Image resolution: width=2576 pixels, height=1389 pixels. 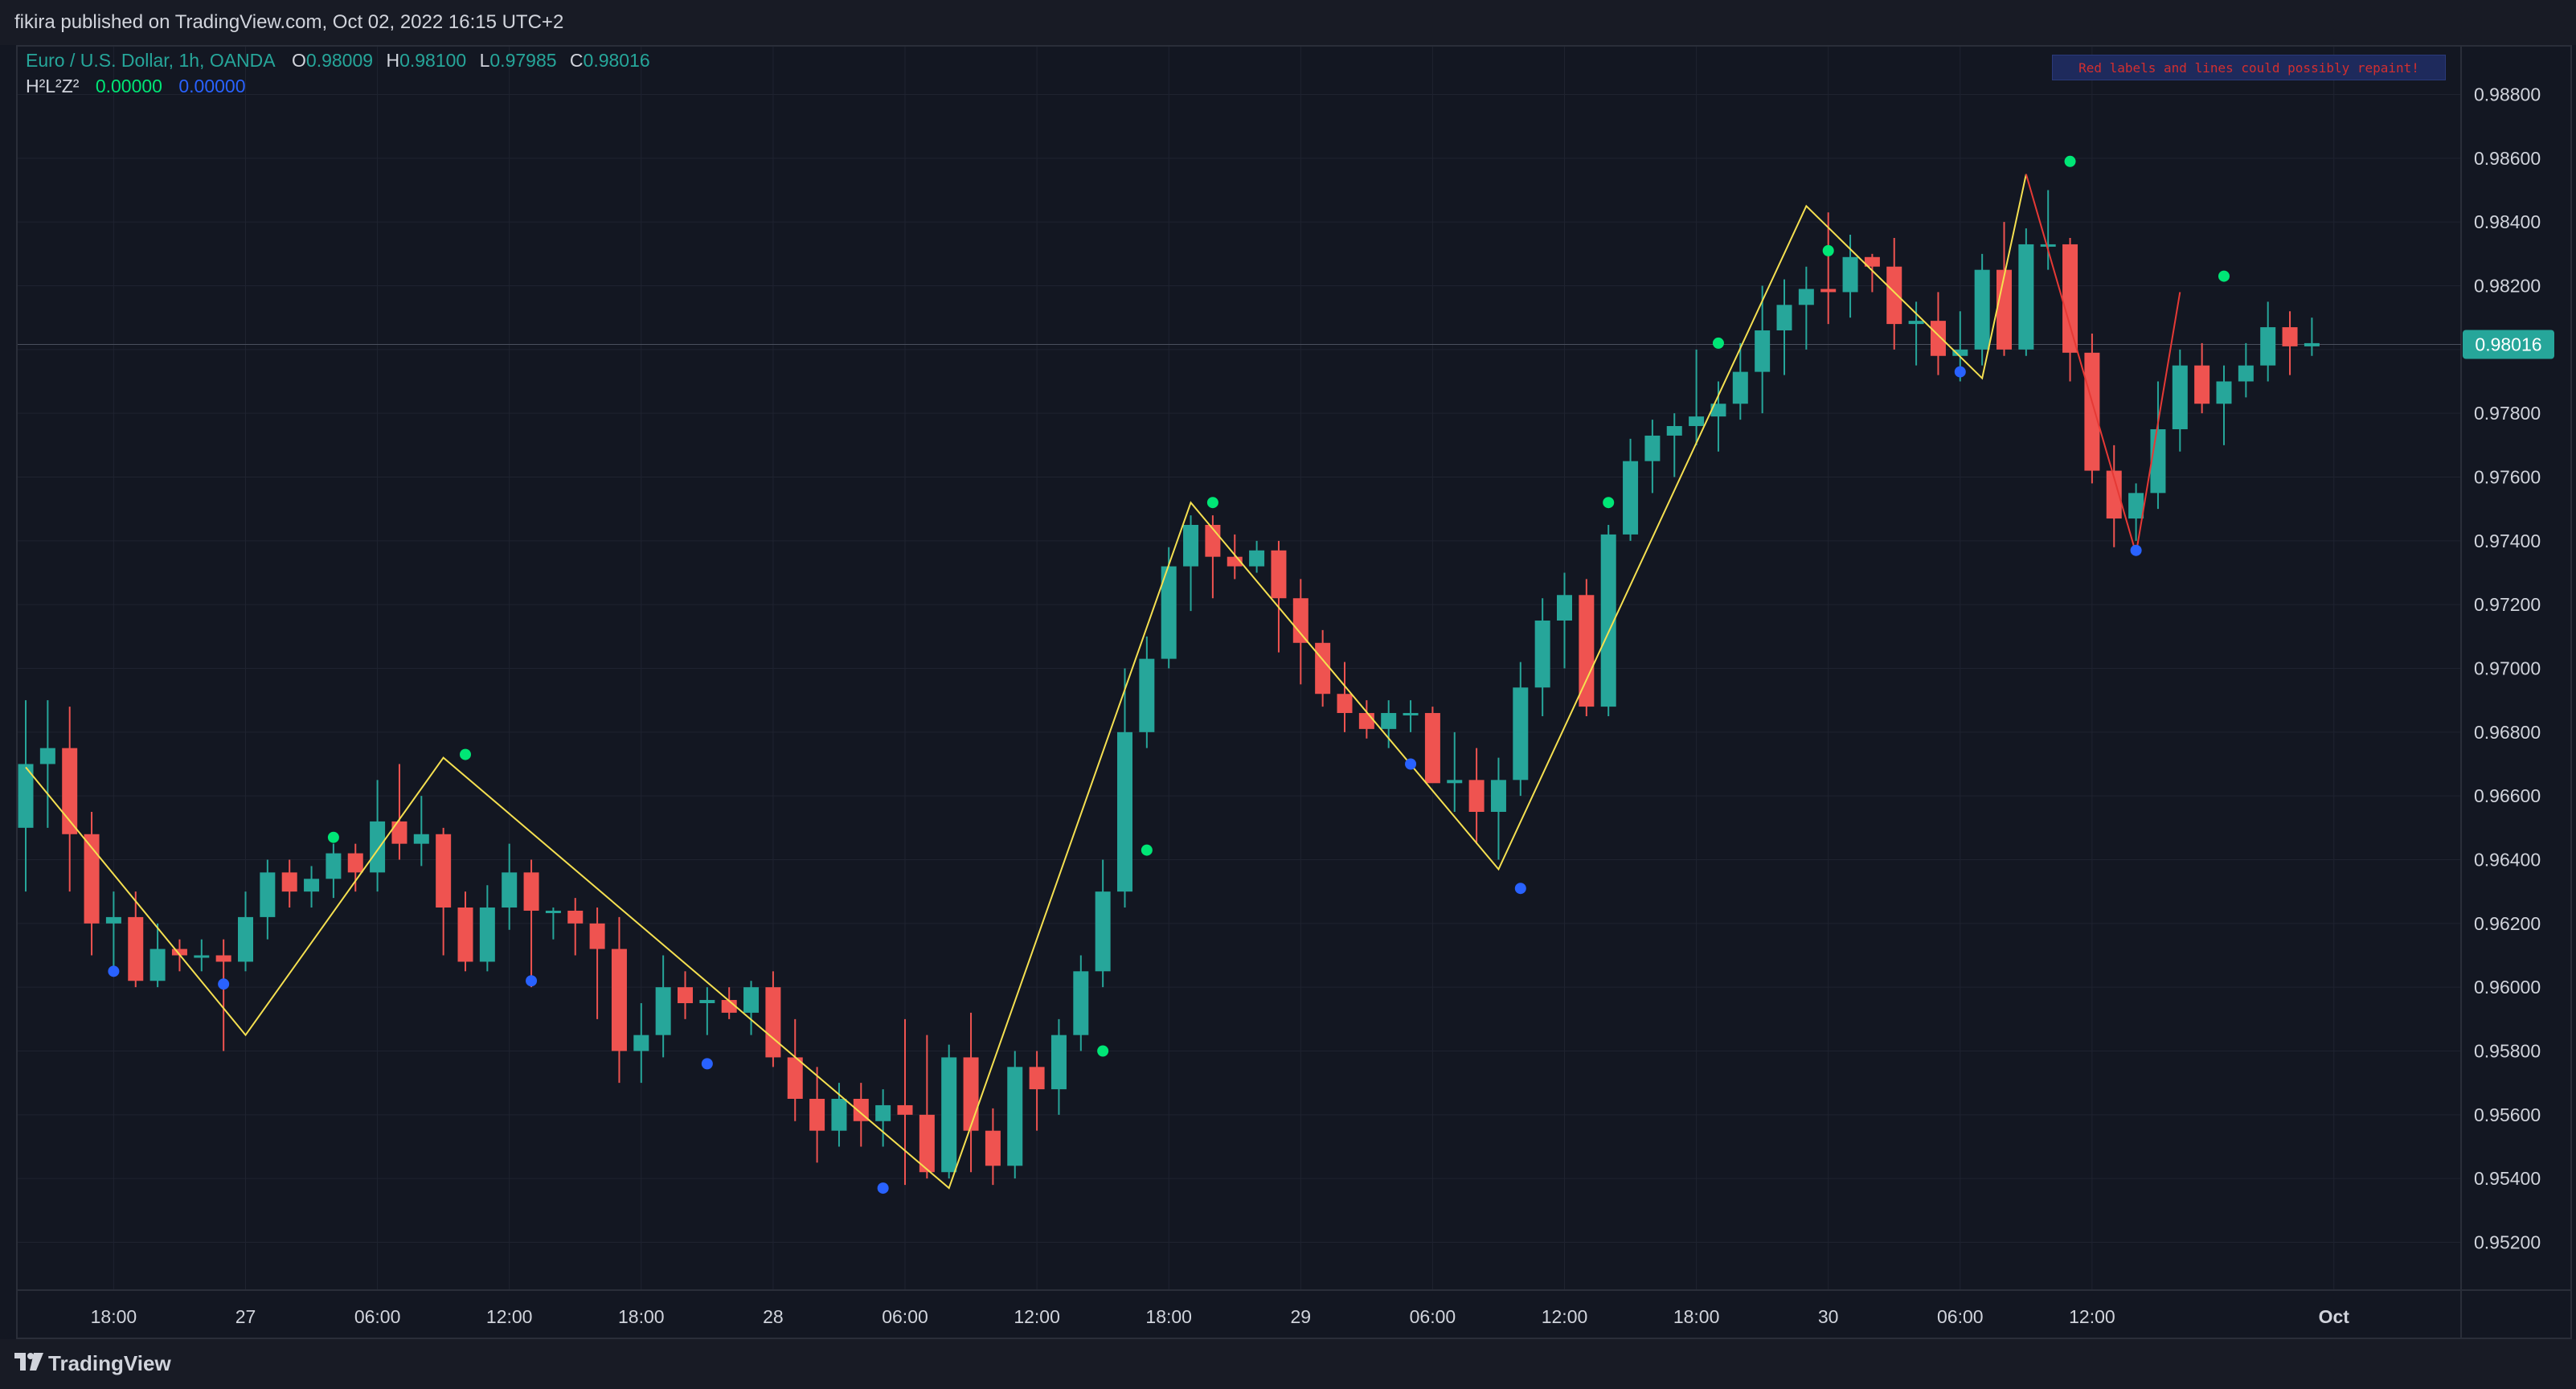 What do you see at coordinates (2507, 1178) in the screenshot?
I see `price-tick-label: 0.95400` at bounding box center [2507, 1178].